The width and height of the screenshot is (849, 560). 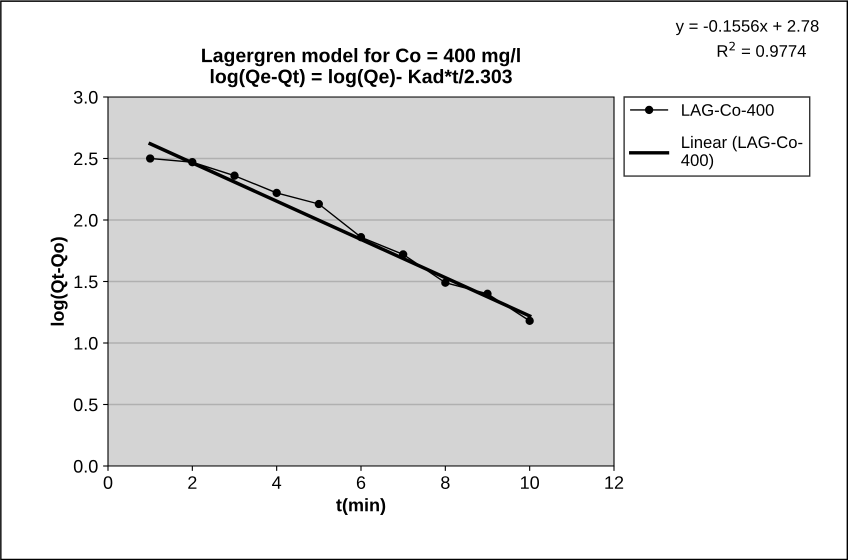 I want to click on y-tick-label: 1.0, so click(x=86, y=343).